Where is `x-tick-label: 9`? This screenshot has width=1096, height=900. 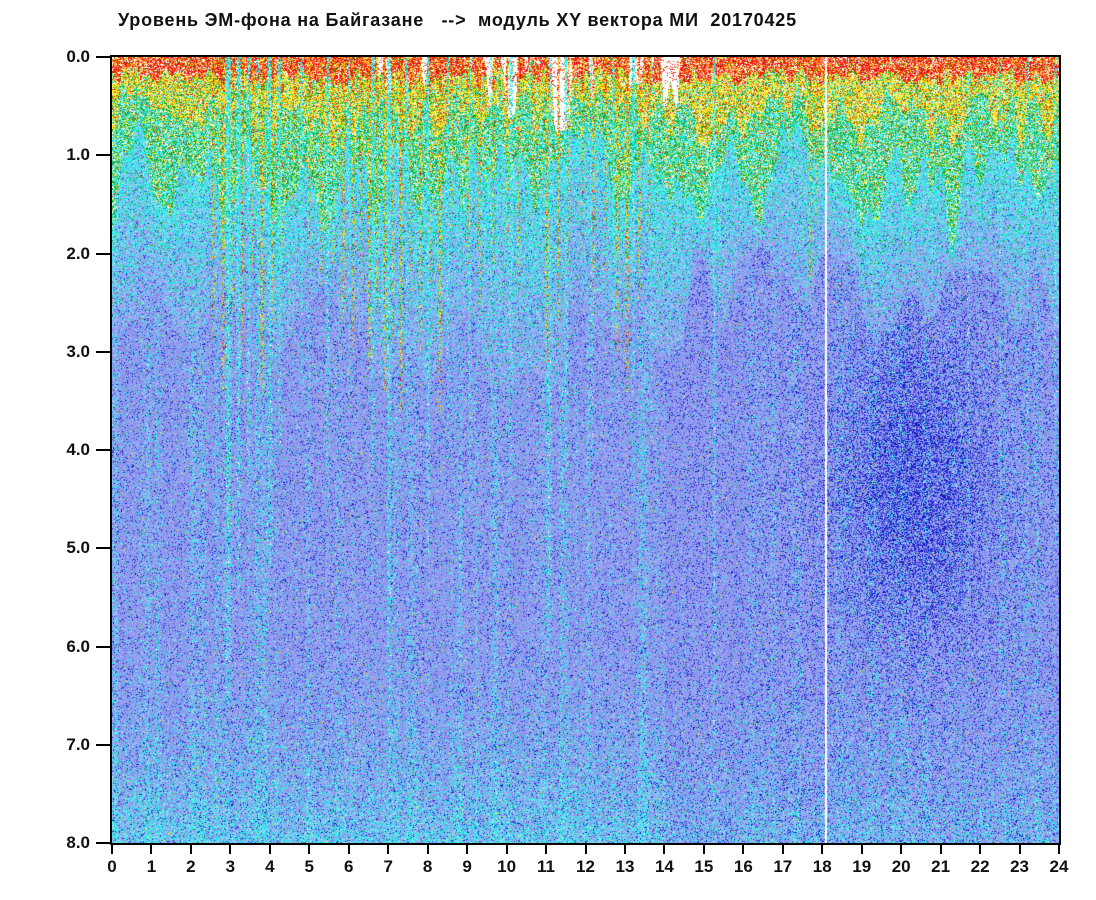 x-tick-label: 9 is located at coordinates (467, 866).